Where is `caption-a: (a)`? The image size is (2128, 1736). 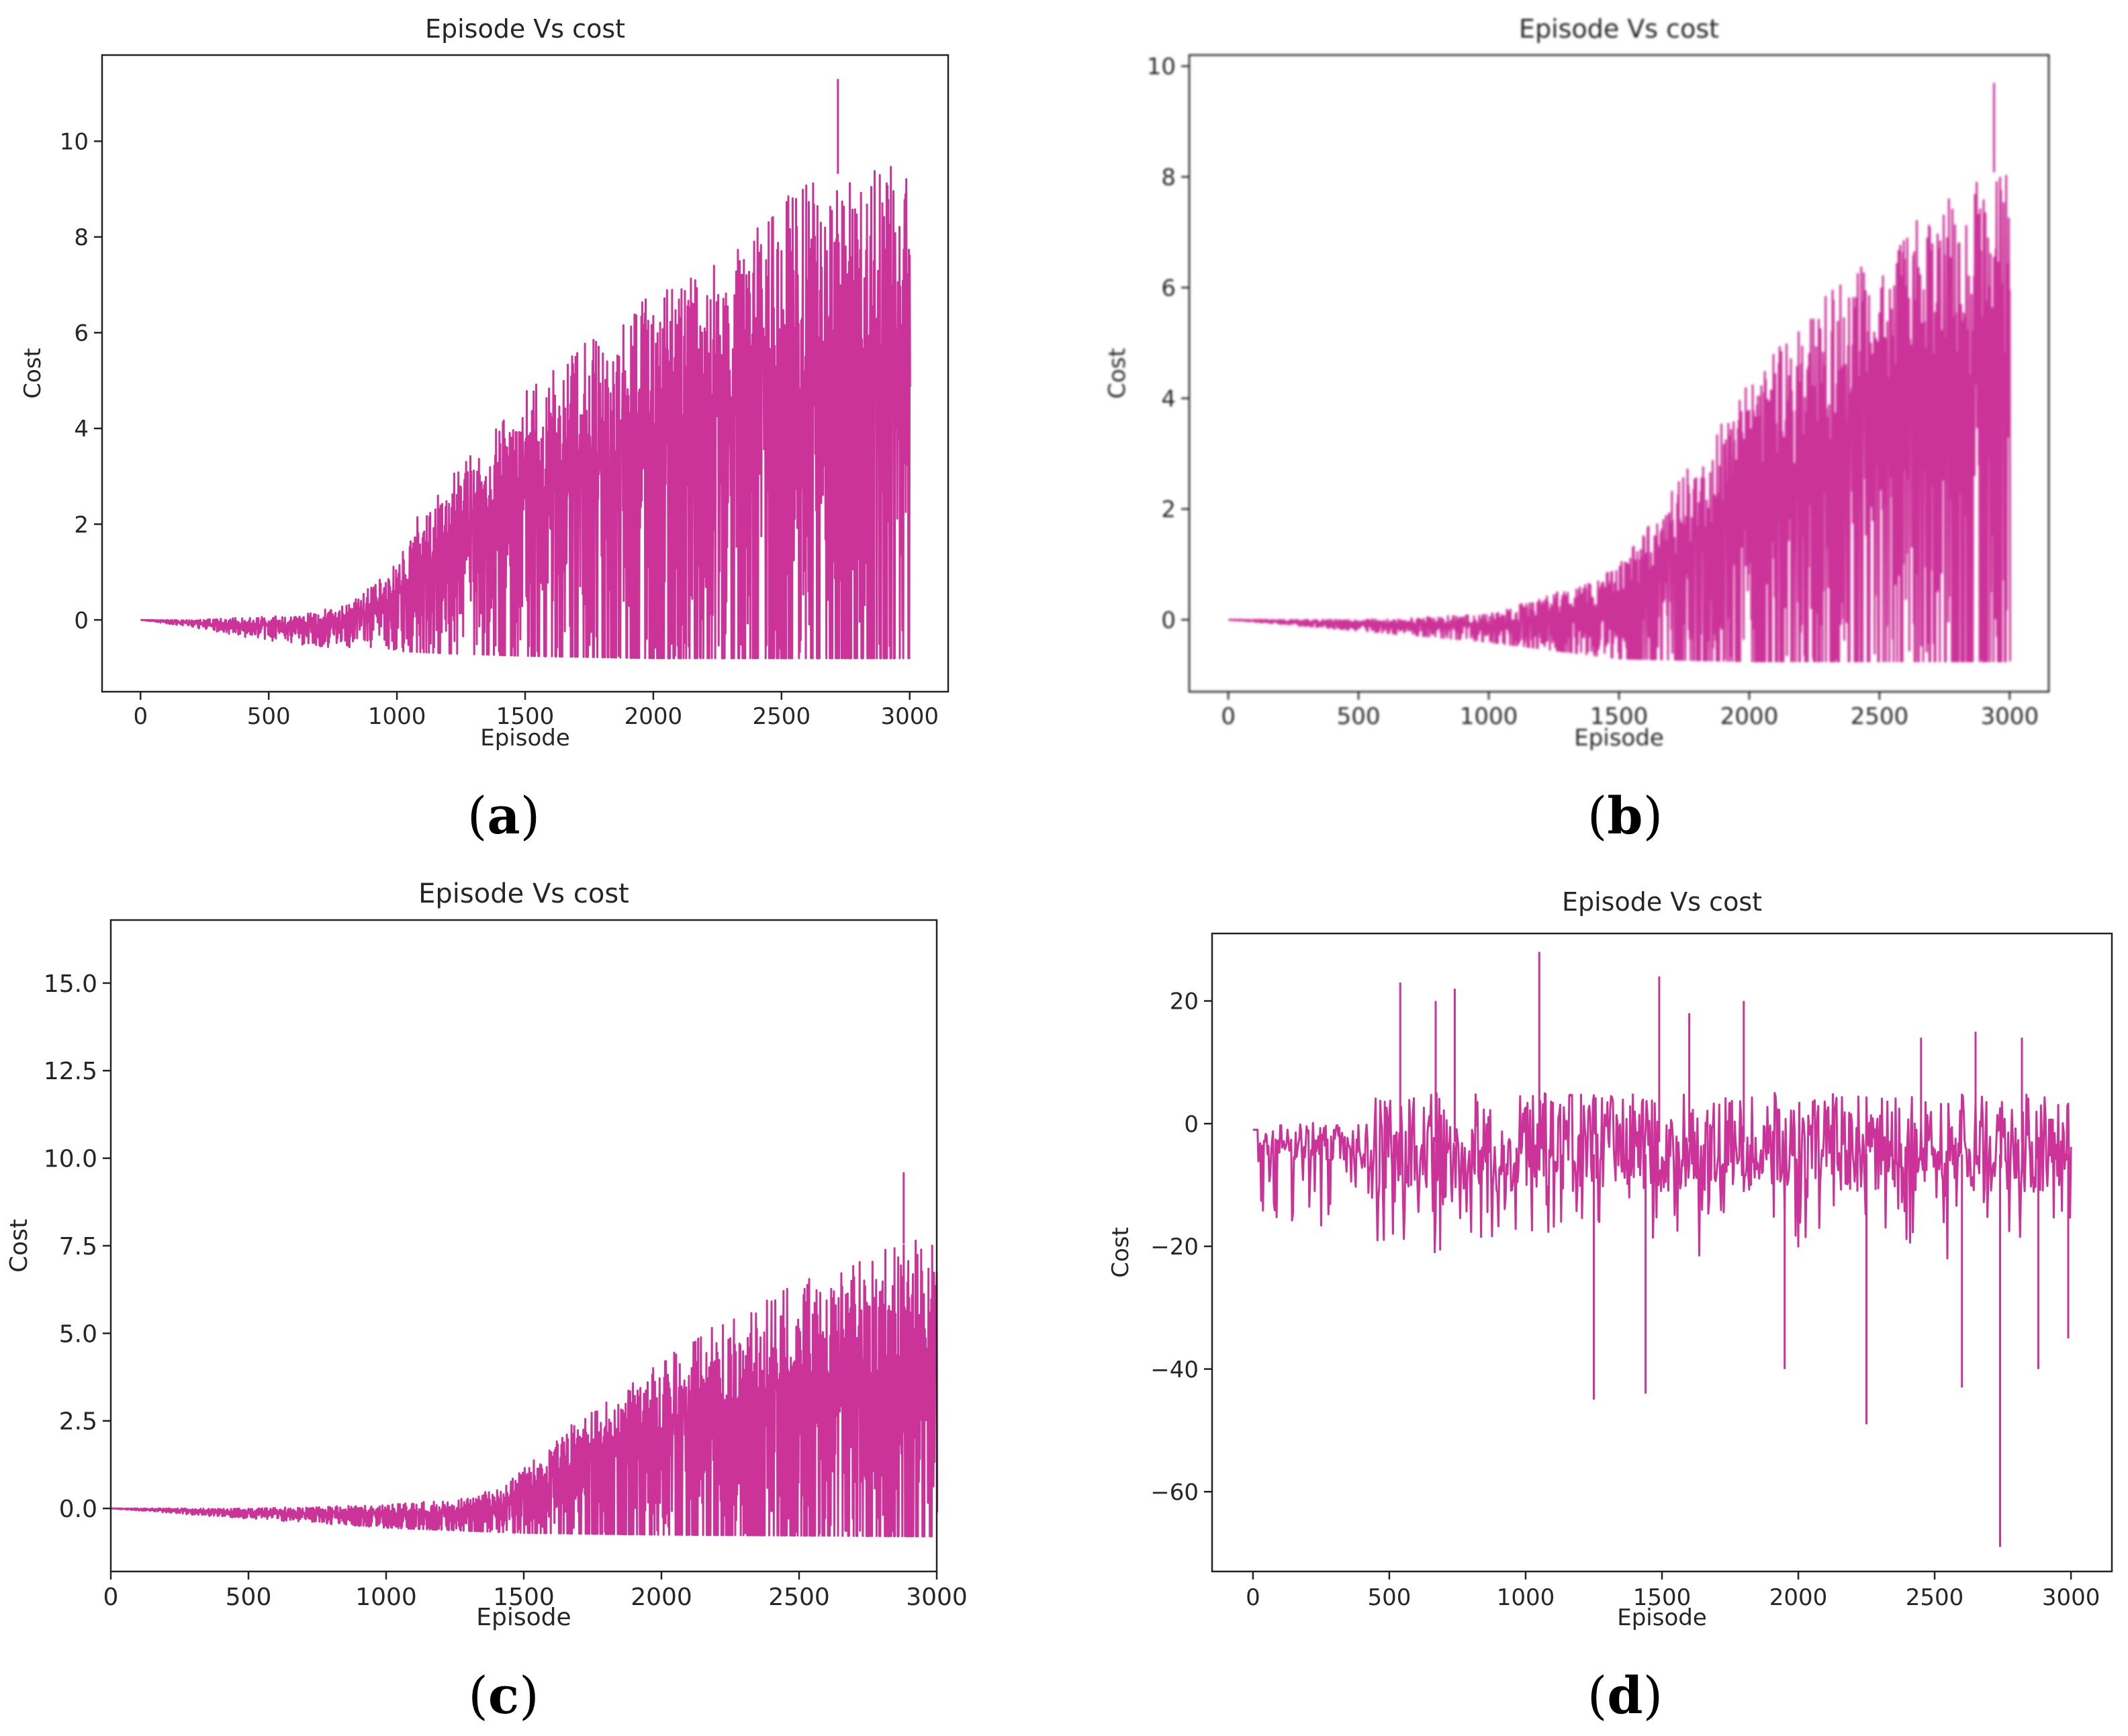
caption-a: (a) is located at coordinates (504, 816).